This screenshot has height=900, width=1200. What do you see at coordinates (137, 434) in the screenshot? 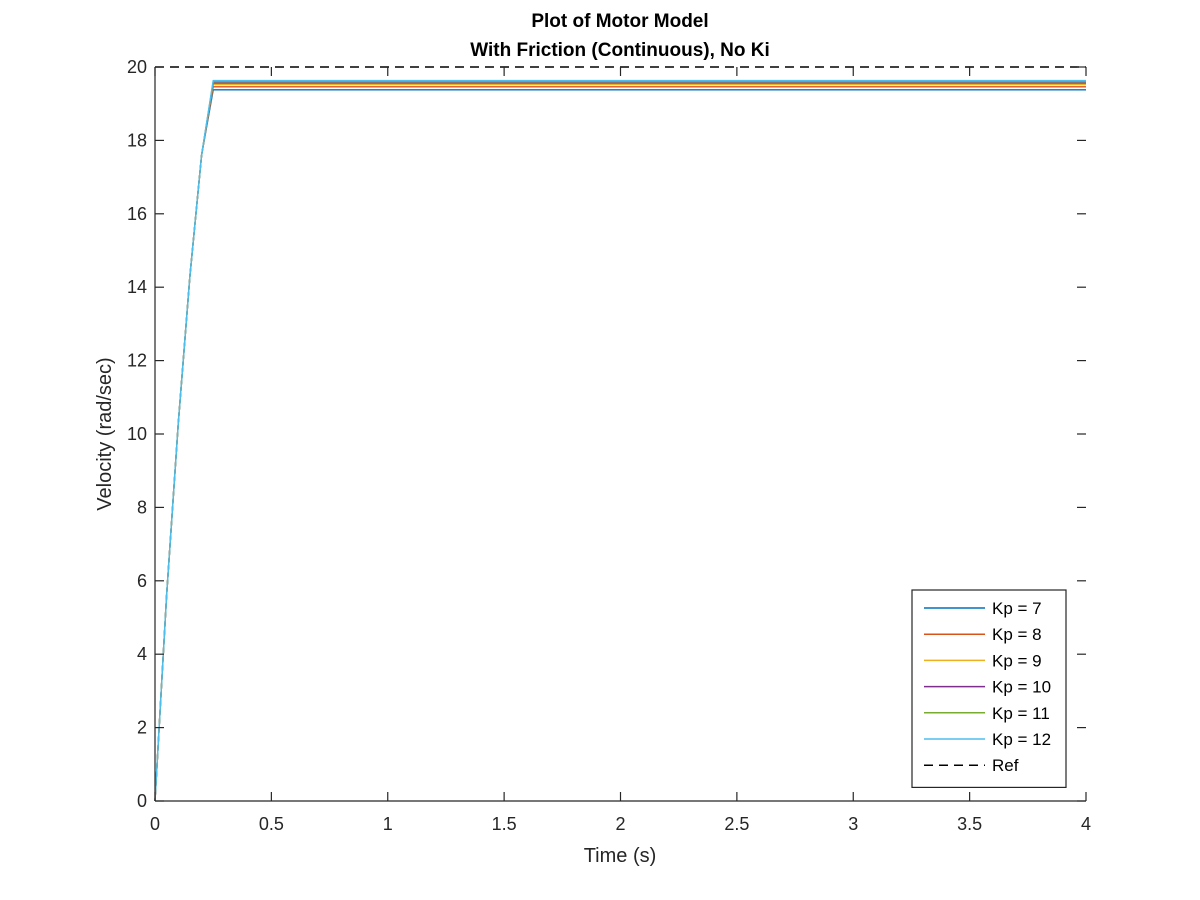
I see `y-tick-label: 10` at bounding box center [137, 434].